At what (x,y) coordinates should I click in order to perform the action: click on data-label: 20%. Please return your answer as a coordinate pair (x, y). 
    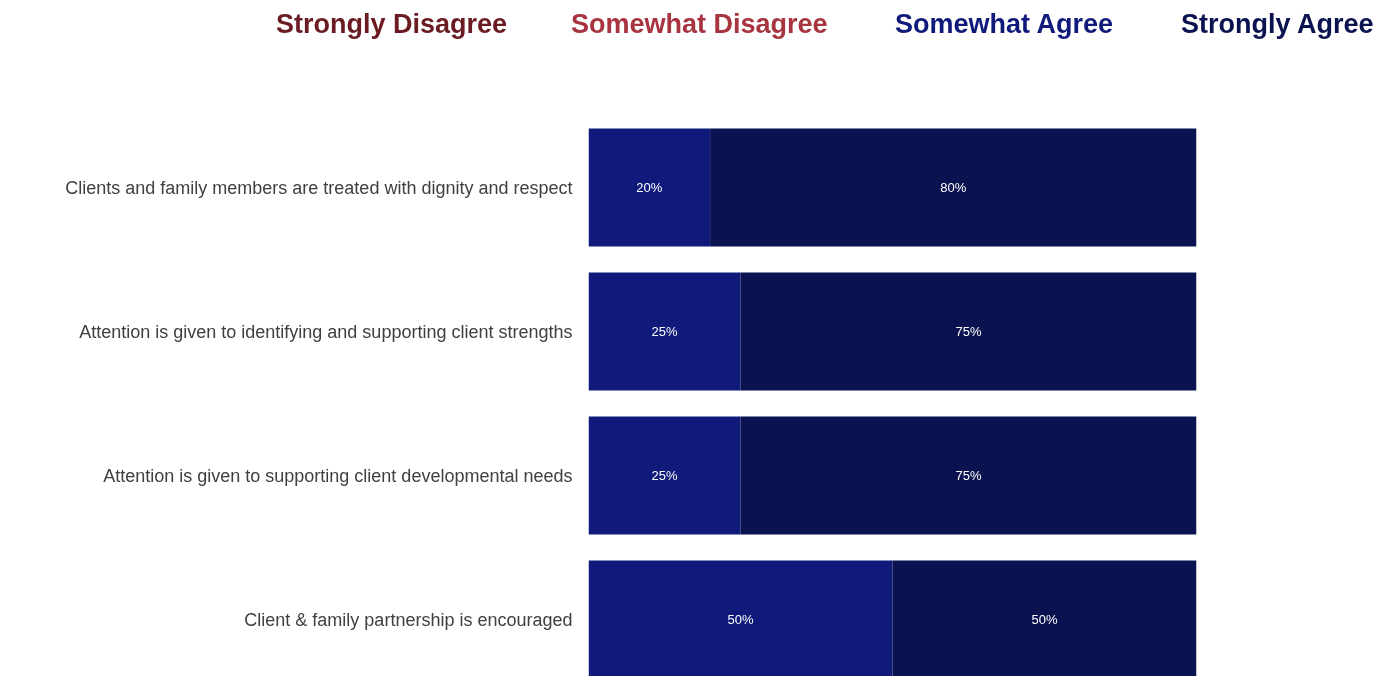
    Looking at the image, I should click on (649, 187).